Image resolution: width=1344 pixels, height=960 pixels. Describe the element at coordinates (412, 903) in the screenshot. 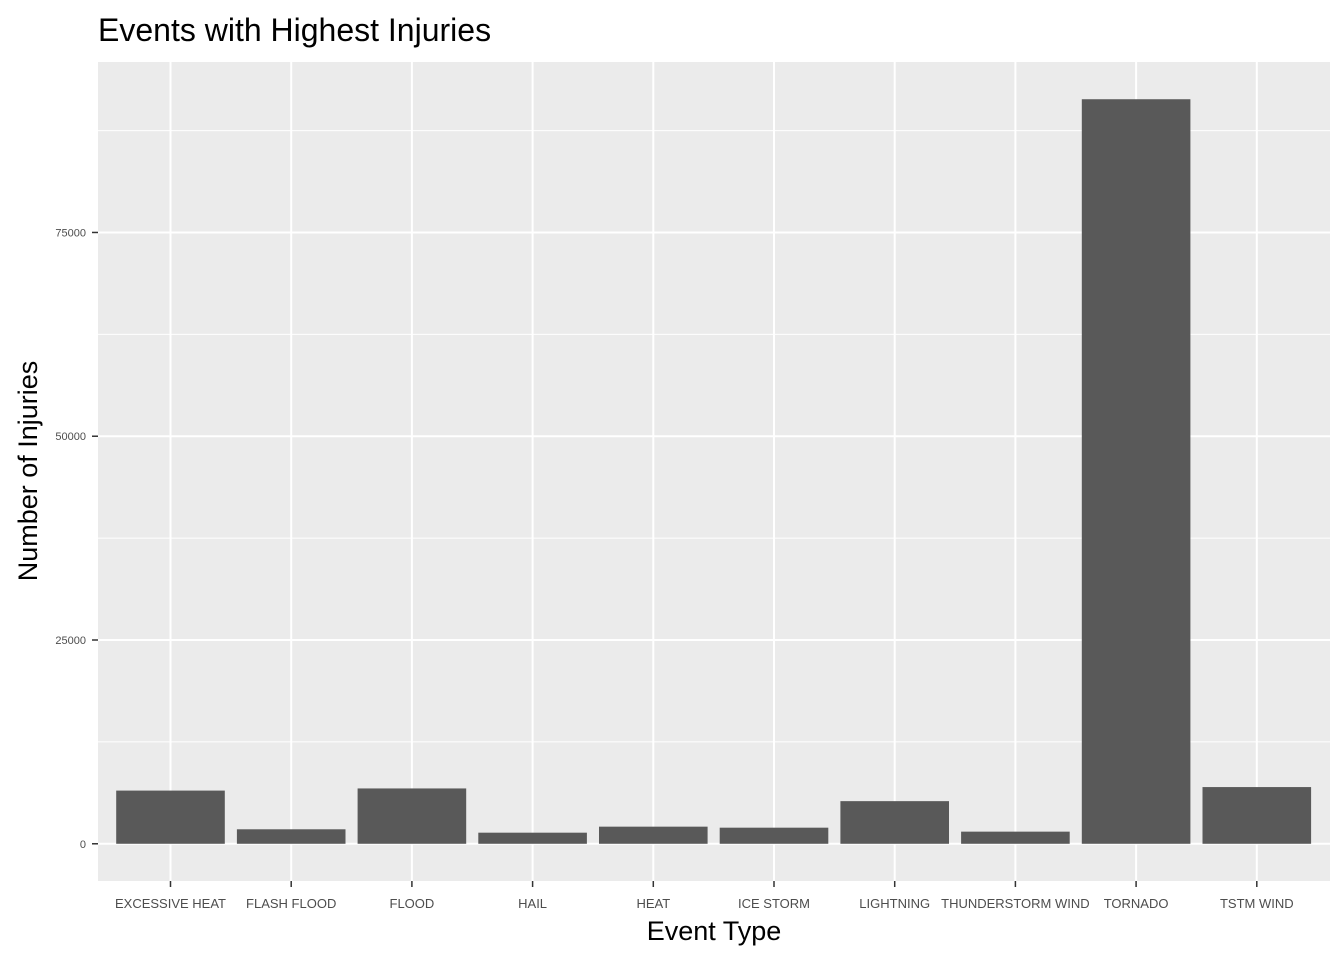

I see `x-tick-label: FLOOD` at that location.